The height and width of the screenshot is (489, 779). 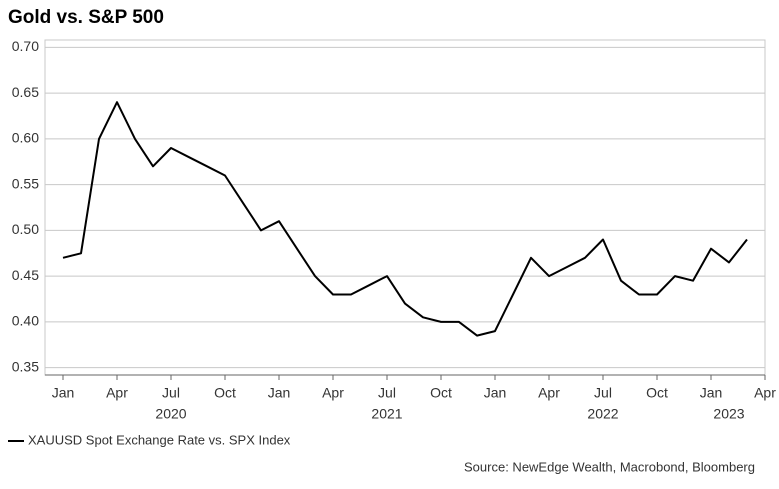 What do you see at coordinates (170, 414) in the screenshot?
I see `year-label: 2020` at bounding box center [170, 414].